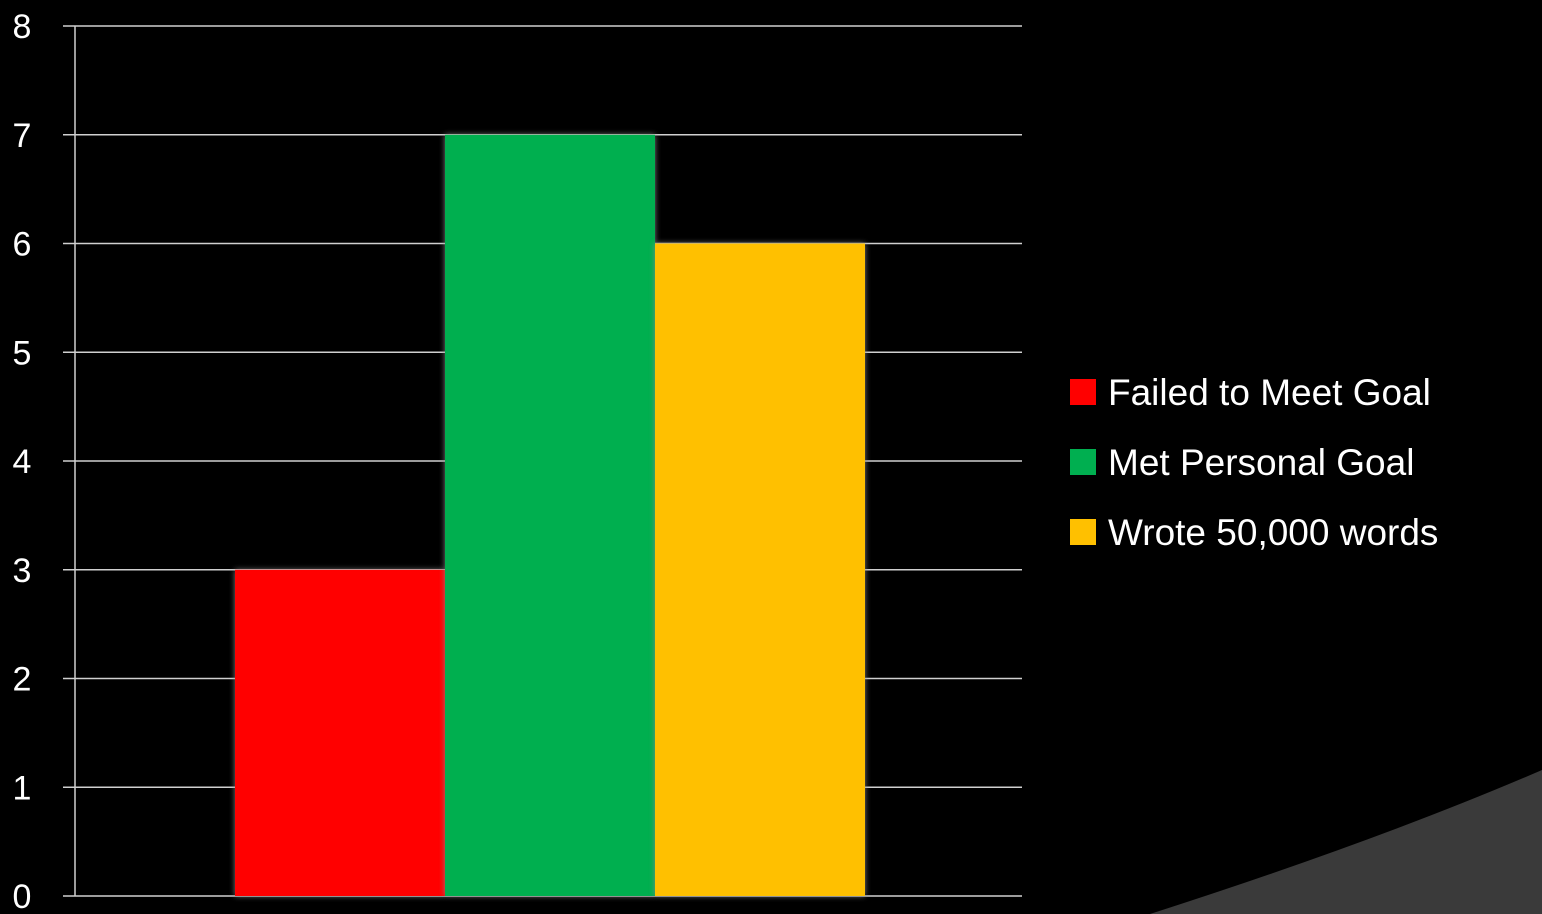 This screenshot has width=1542, height=914. I want to click on legend-label: Met Personal Goal, so click(1261, 462).